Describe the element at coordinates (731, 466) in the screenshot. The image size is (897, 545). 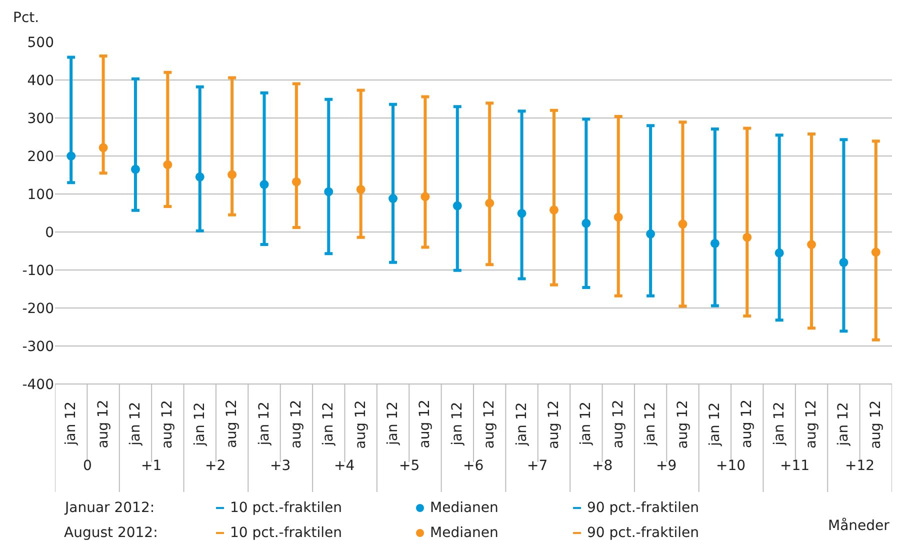
I see `x-tick-label: +10` at that location.